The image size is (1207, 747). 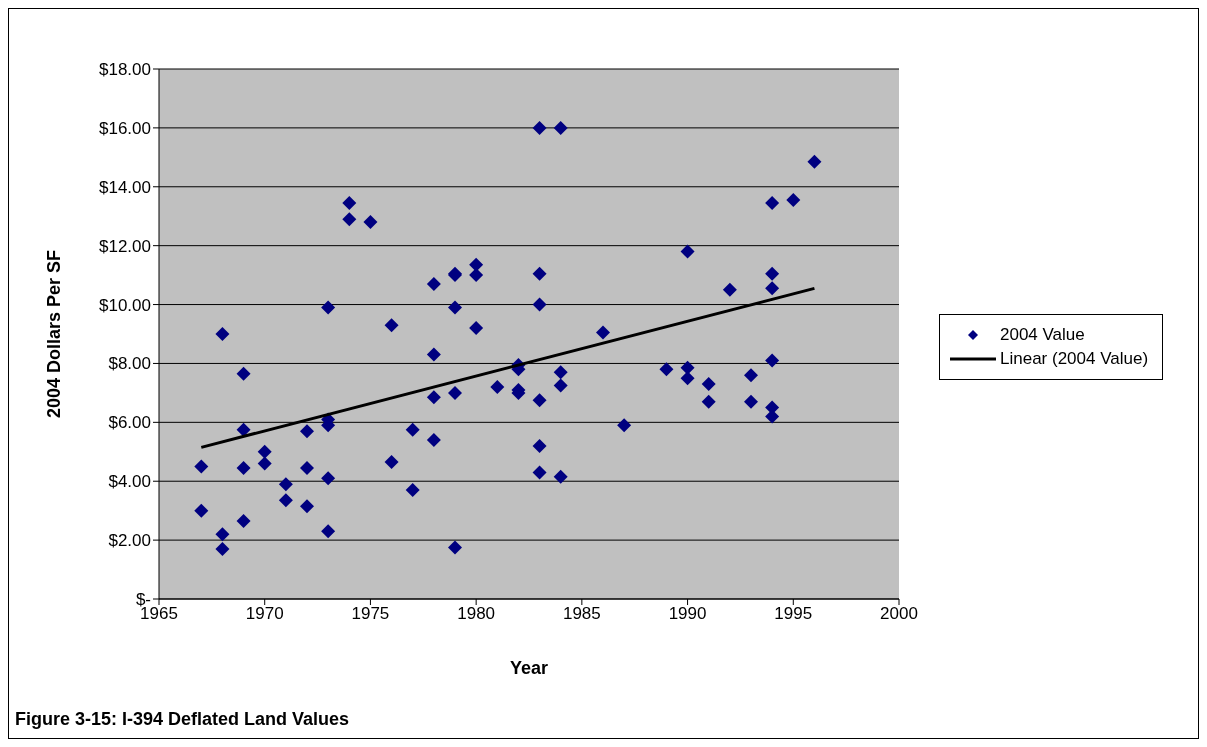 What do you see at coordinates (129, 364) in the screenshot?
I see `y-tick-label: $8.00` at bounding box center [129, 364].